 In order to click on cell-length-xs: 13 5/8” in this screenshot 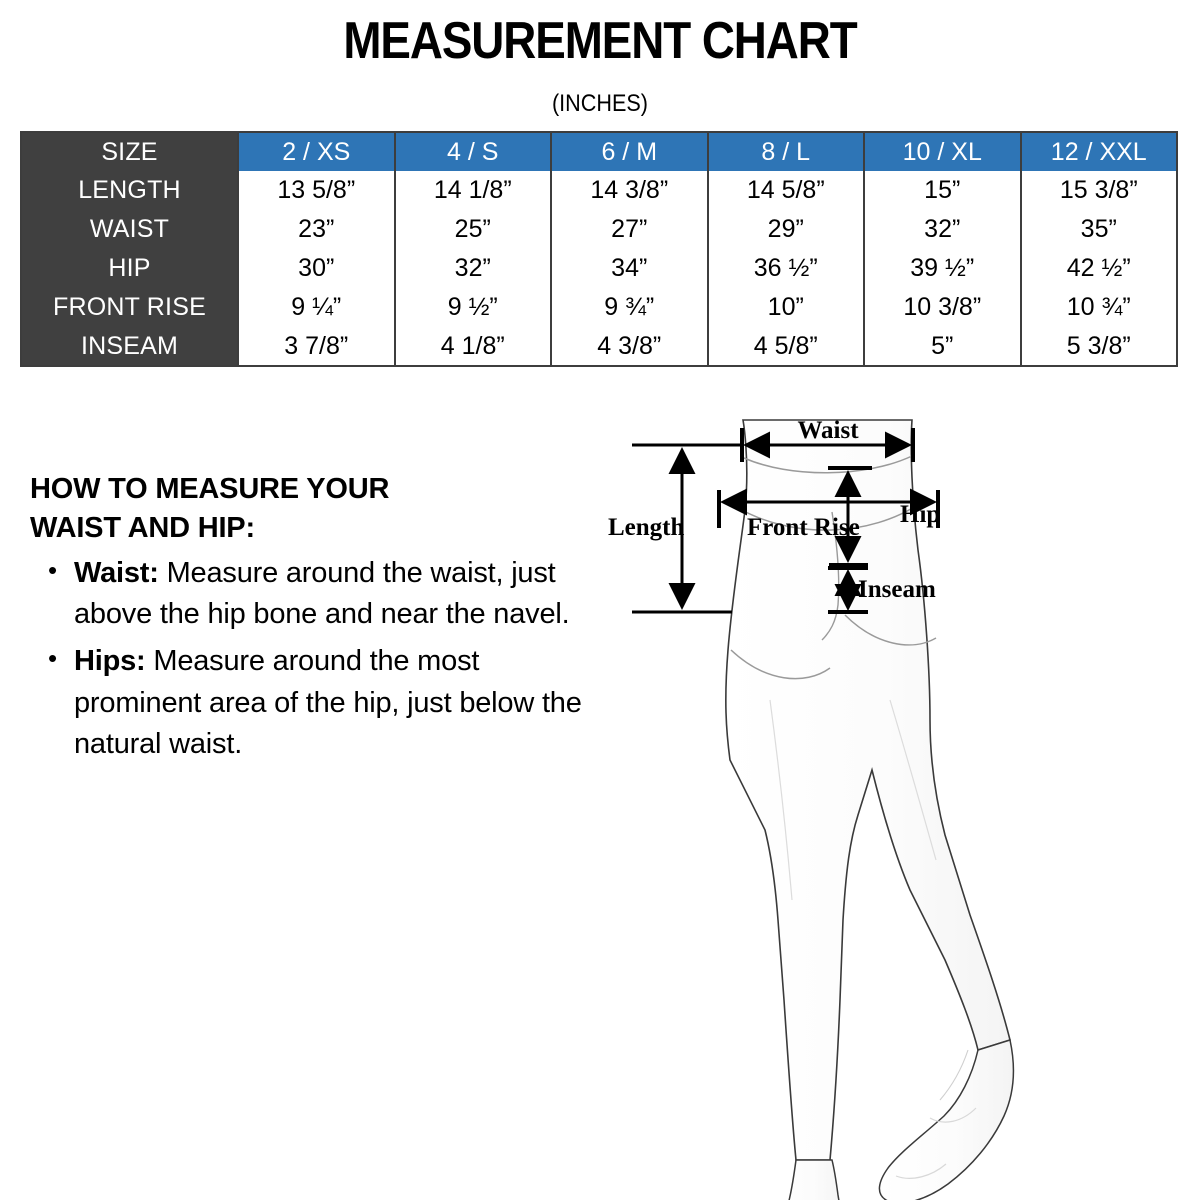, I will do `click(317, 190)`.